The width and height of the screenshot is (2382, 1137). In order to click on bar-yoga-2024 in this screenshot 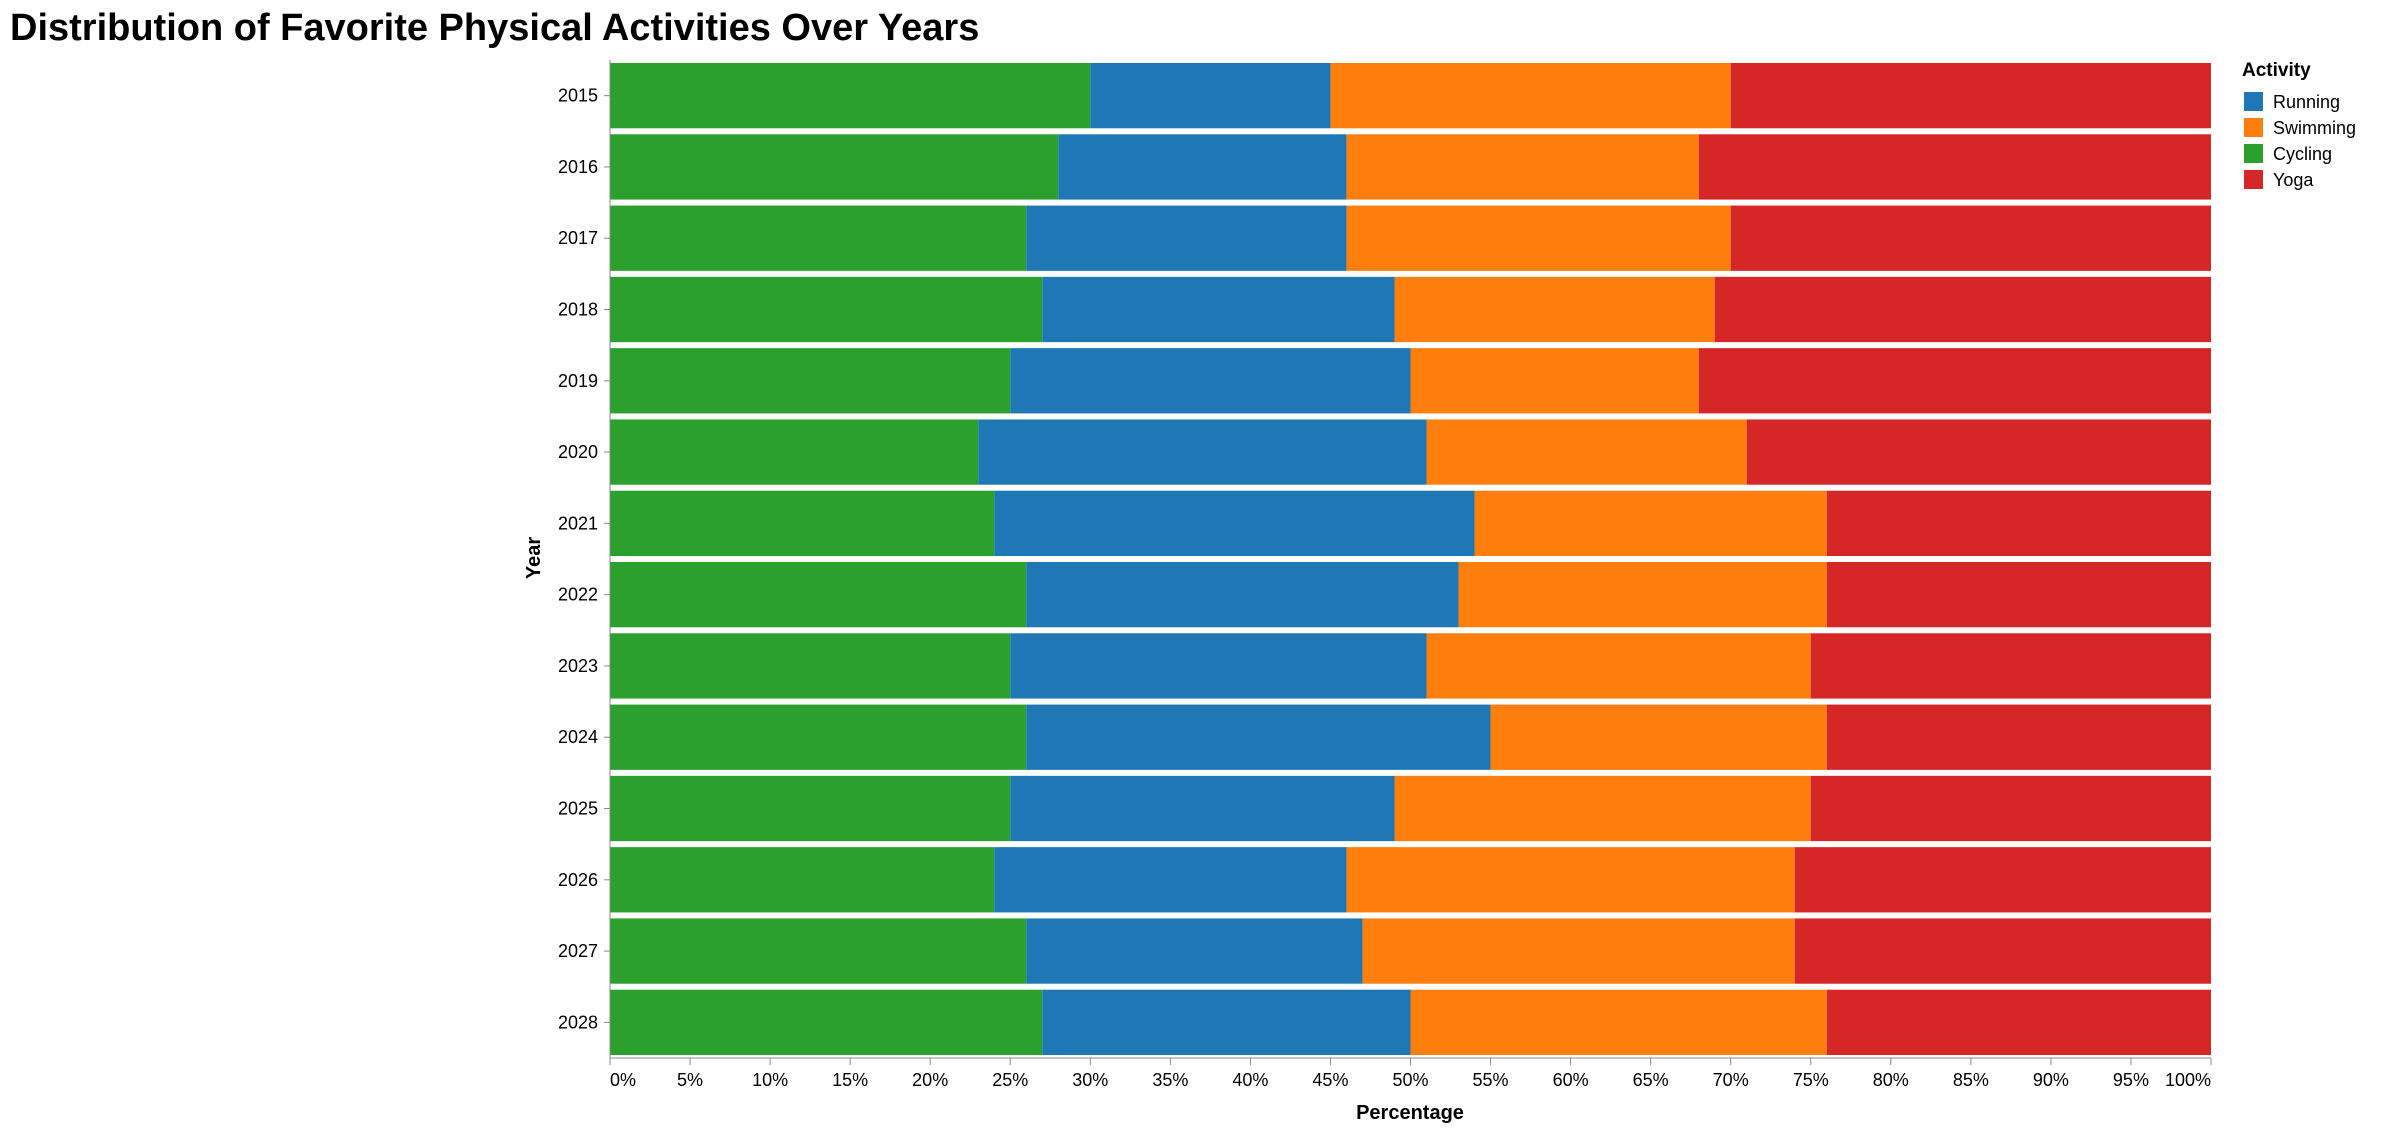, I will do `click(2018, 737)`.